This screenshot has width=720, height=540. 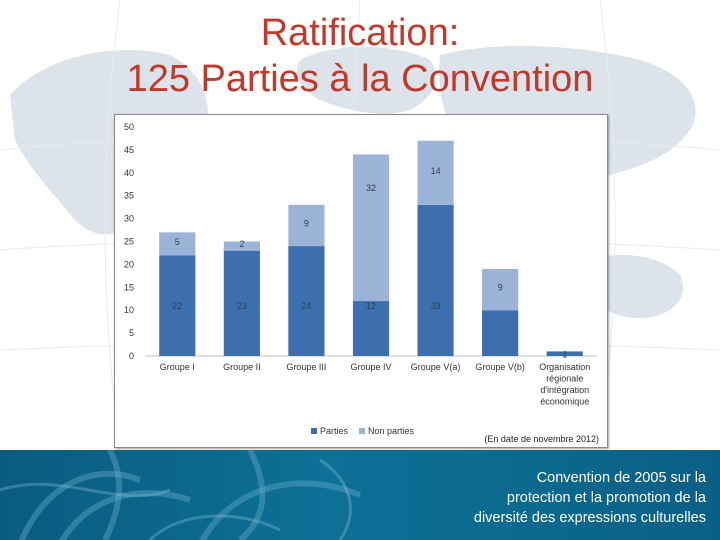 What do you see at coordinates (564, 390) in the screenshot?
I see `x-tick-label: d'intégration` at bounding box center [564, 390].